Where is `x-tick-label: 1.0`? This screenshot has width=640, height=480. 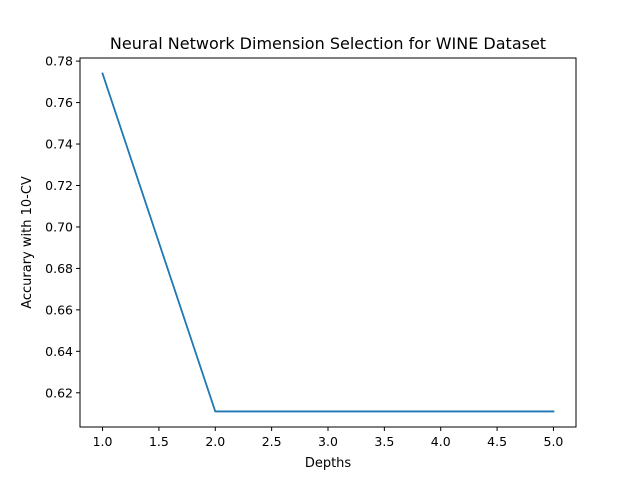
x-tick-label: 1.0 is located at coordinates (103, 441).